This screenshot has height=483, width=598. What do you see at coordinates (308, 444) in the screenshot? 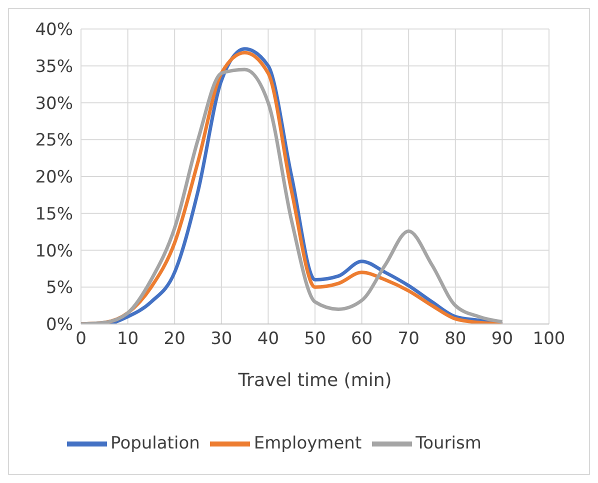
I see `legend-label: Employment` at bounding box center [308, 444].